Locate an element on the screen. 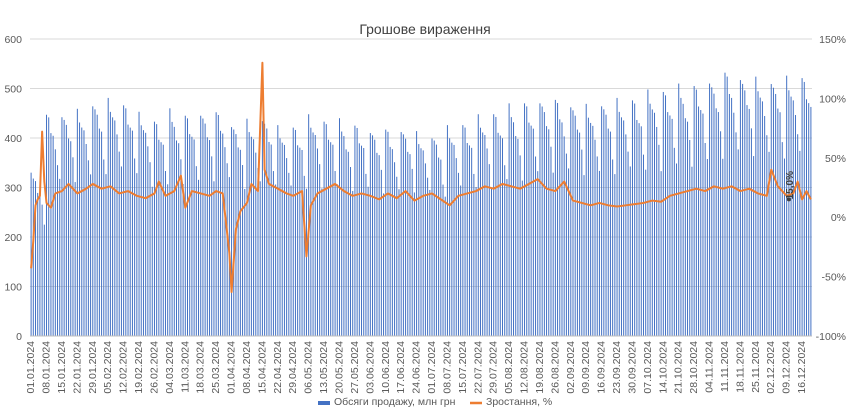 The width and height of the screenshot is (850, 418). x-tick-label: 13.05.2024 is located at coordinates (324, 367).